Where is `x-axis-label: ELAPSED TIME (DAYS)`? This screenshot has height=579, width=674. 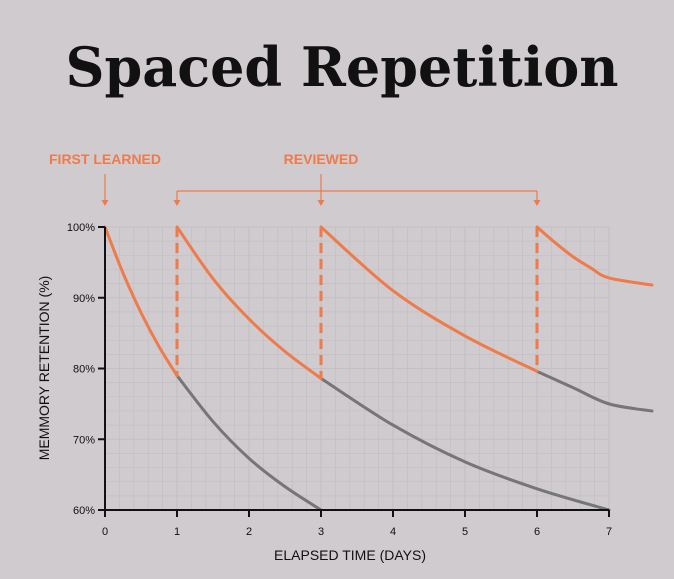 x-axis-label: ELAPSED TIME (DAYS) is located at coordinates (350, 555).